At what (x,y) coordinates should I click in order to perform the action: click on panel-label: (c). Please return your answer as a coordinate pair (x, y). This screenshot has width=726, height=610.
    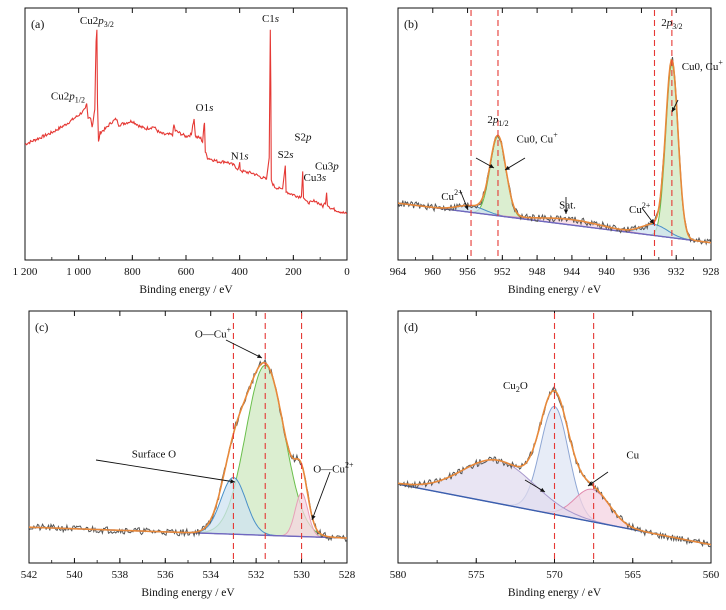
    Looking at the image, I should click on (41, 327).